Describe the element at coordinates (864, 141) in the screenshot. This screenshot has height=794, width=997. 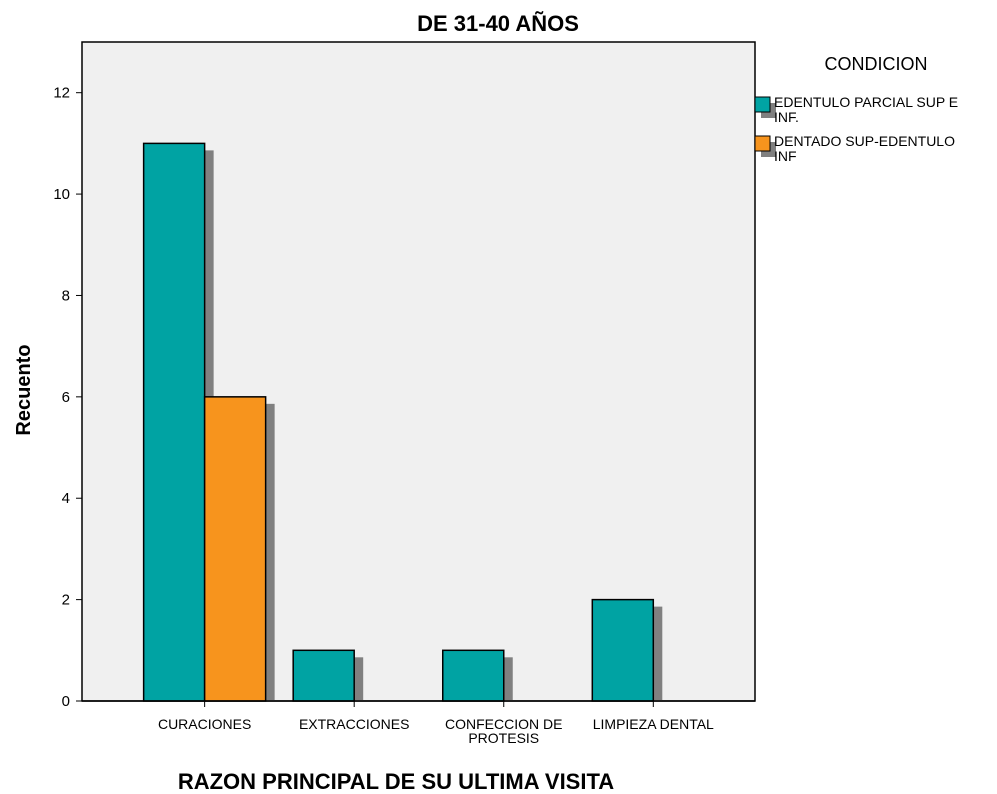
I see `legend-label: DENTADO SUP-EDENTULO` at that location.